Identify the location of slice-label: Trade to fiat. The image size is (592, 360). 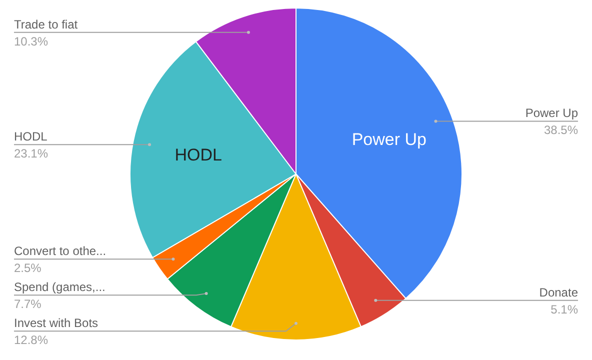
(46, 24).